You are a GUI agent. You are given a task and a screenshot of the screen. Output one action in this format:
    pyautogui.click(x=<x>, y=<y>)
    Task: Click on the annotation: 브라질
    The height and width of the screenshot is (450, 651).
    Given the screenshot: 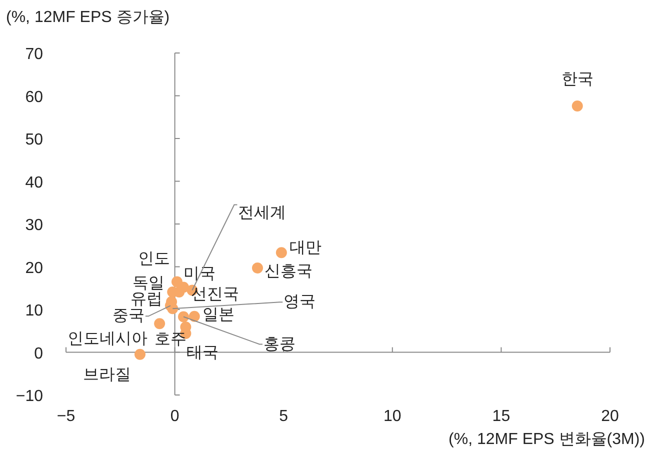 What is the action you would take?
    pyautogui.click(x=106, y=375)
    